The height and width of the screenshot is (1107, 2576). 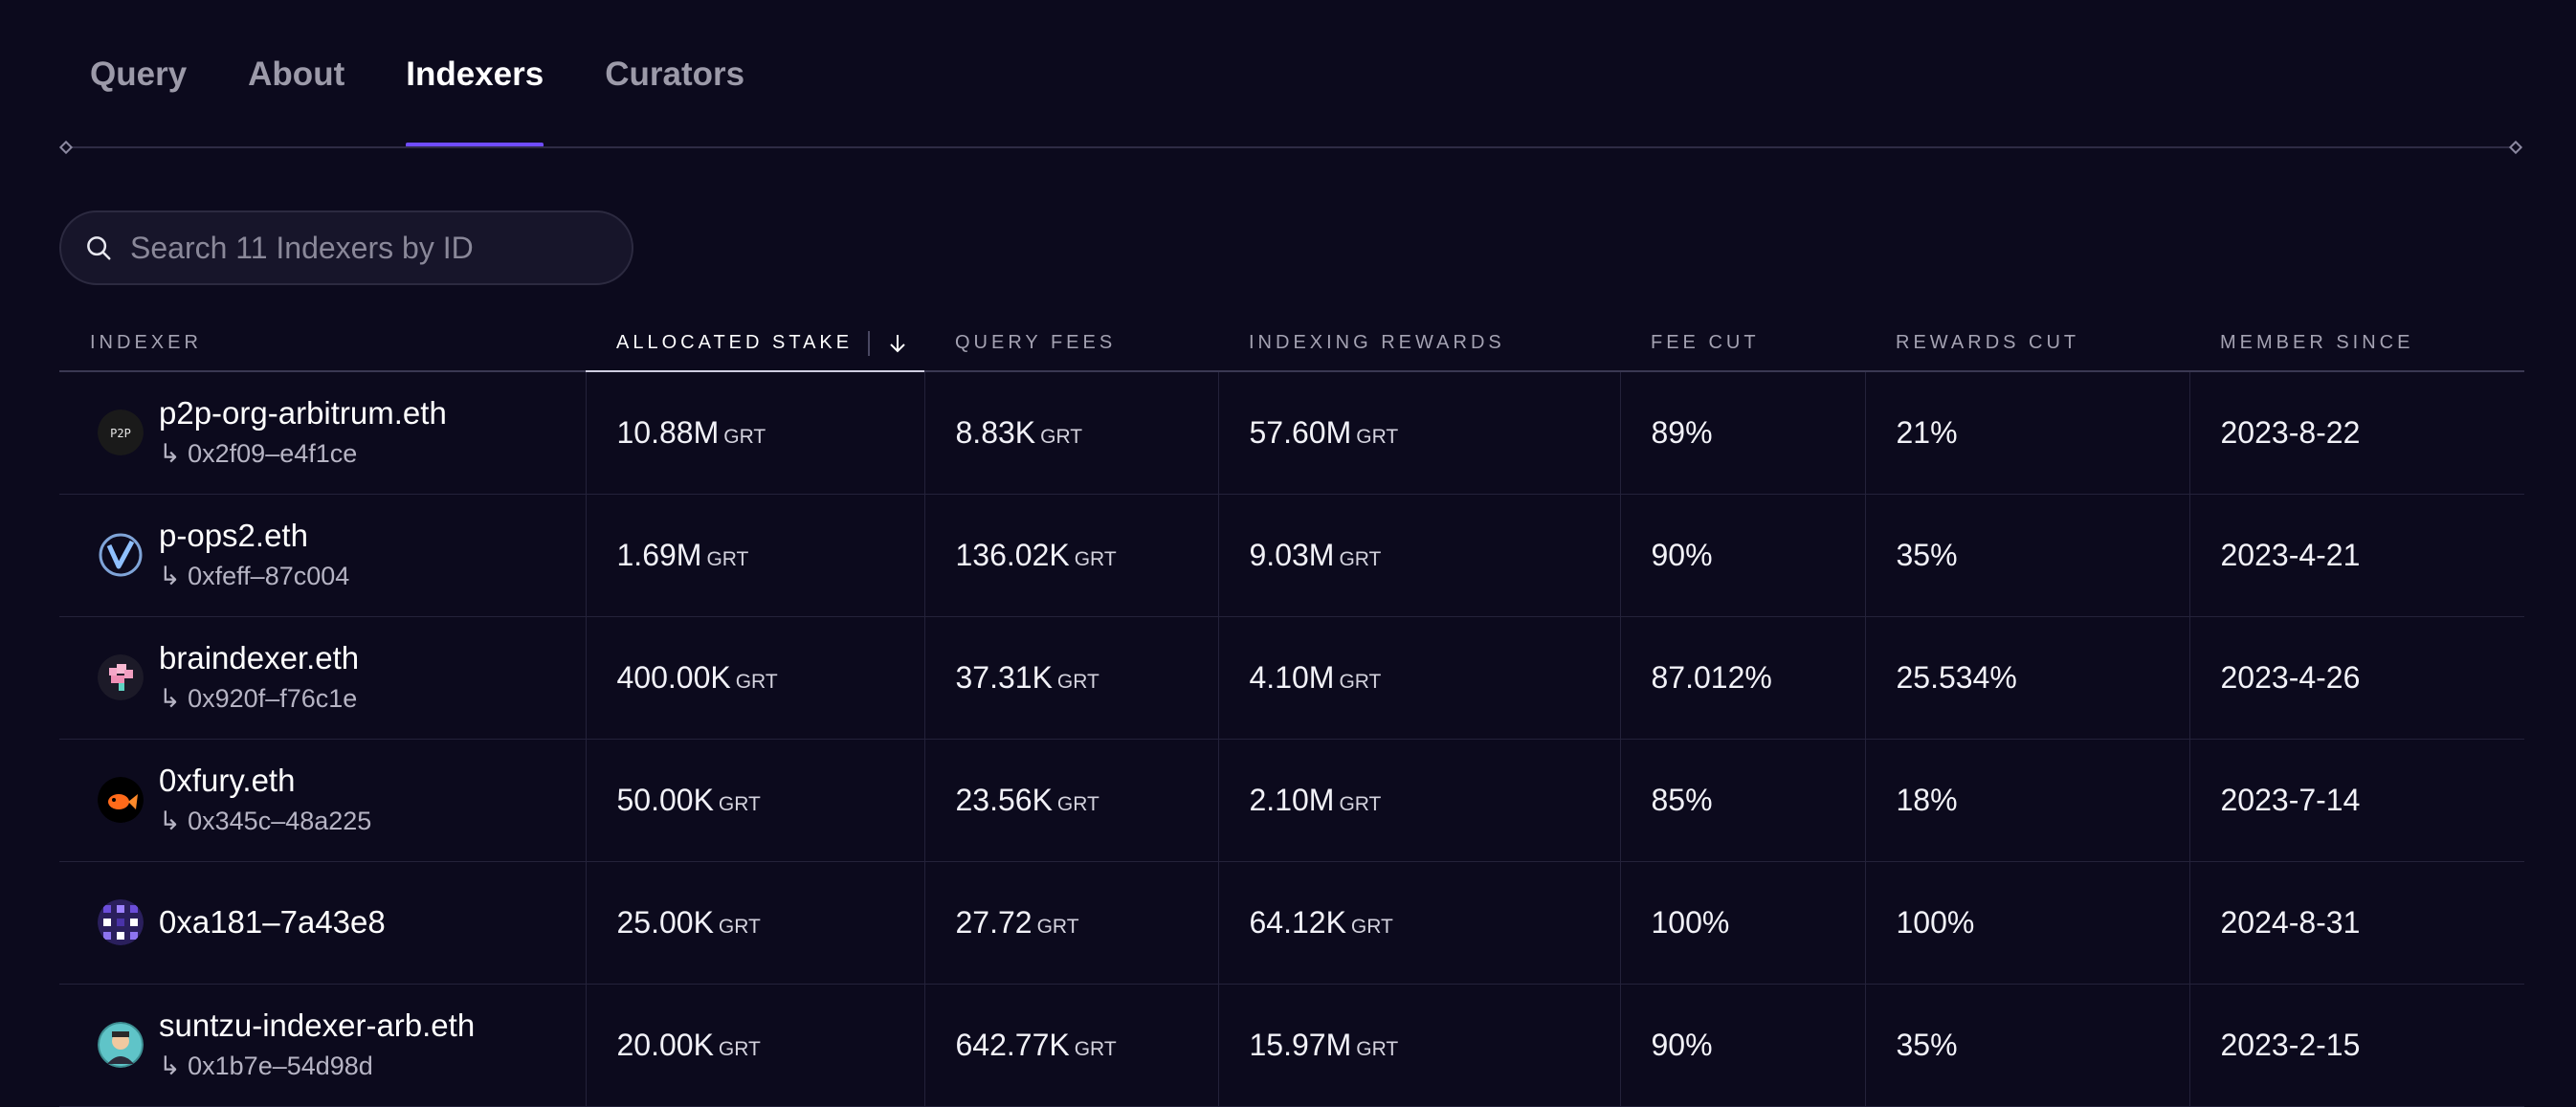 I want to click on query-fees-cell: 136.02K GRT, so click(x=1070, y=555).